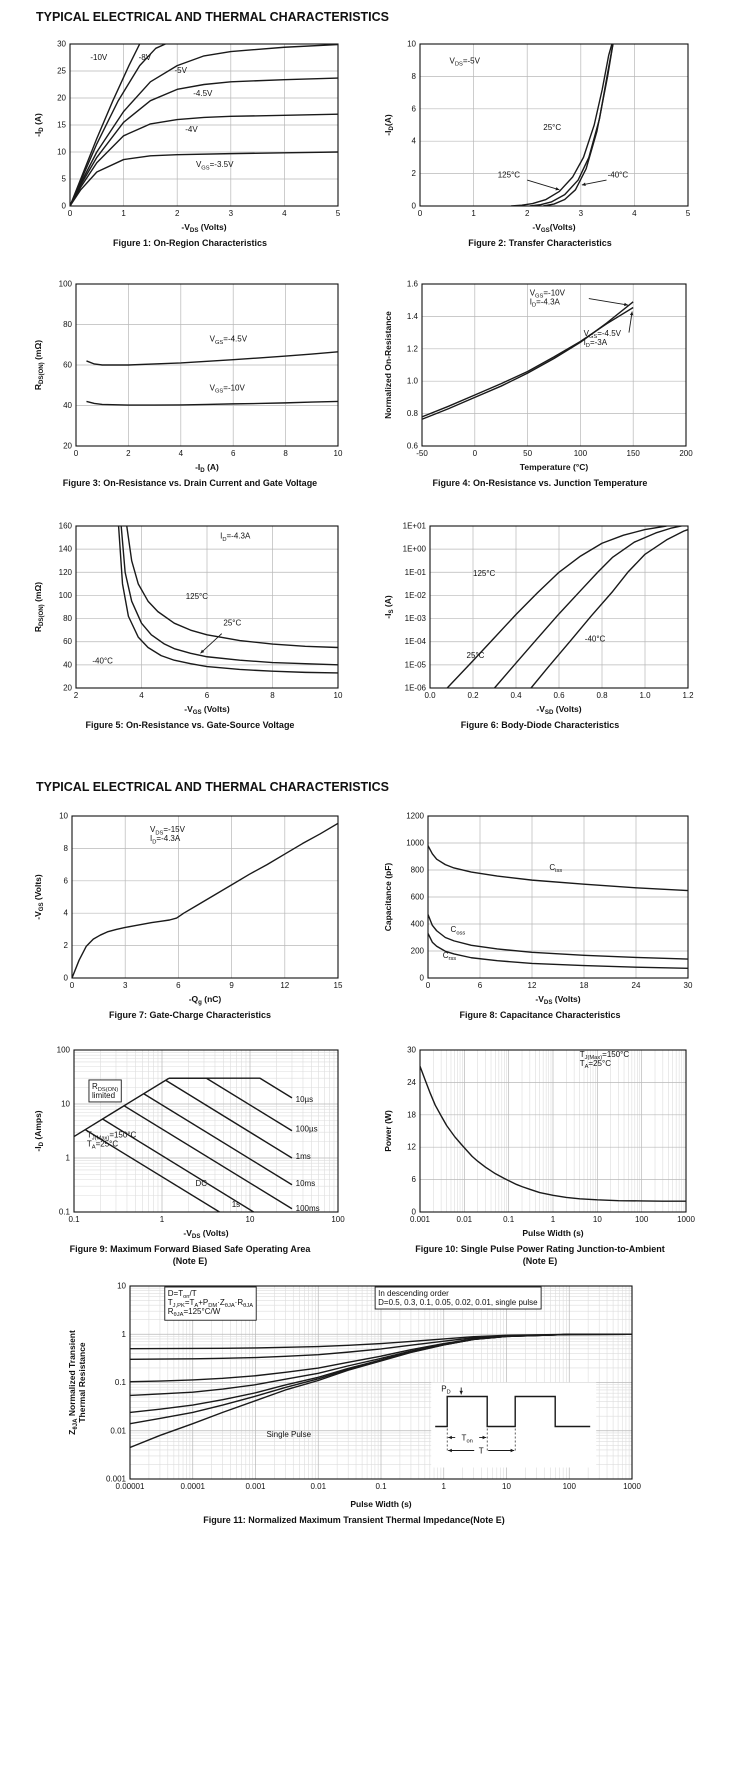  I want to click on svg-text: 5, so click(688, 213).